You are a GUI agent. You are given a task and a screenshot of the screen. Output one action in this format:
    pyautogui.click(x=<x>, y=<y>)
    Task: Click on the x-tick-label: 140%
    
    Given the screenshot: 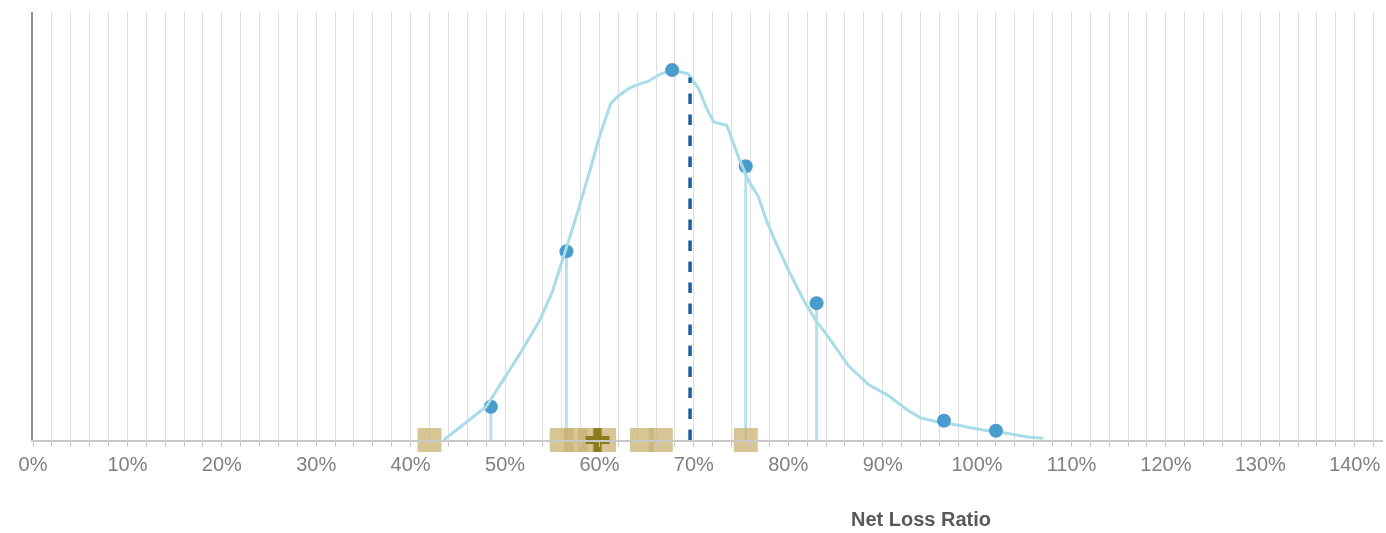 What is the action you would take?
    pyautogui.click(x=1355, y=464)
    